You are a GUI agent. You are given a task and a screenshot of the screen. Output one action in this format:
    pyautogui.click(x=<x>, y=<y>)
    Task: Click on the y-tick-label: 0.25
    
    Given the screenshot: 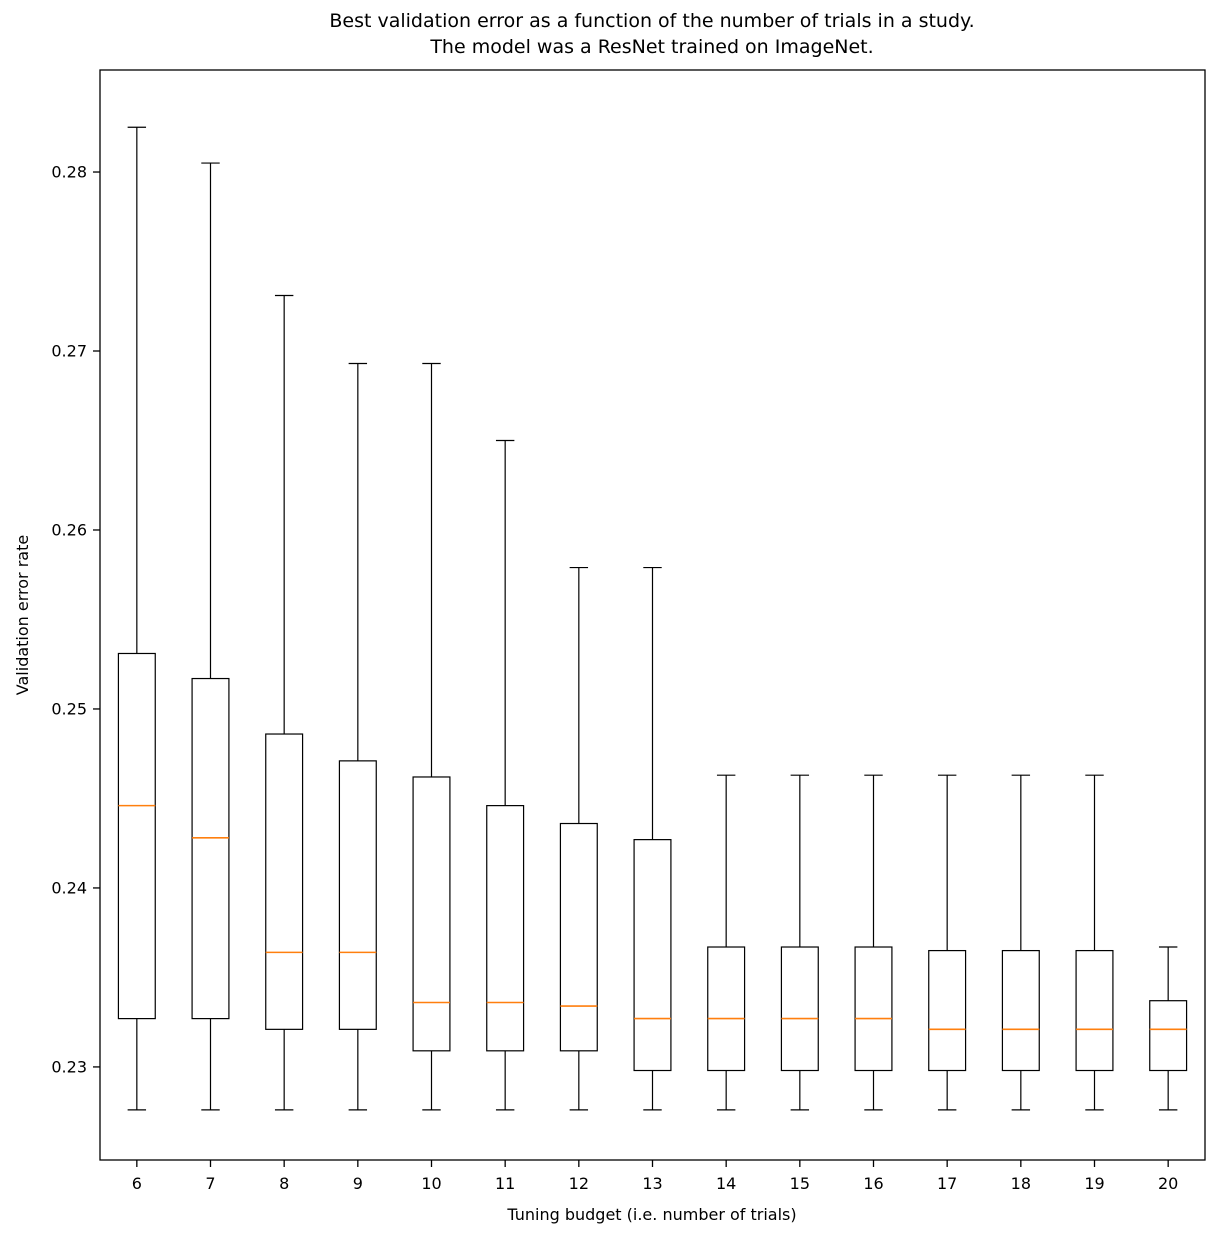 What is the action you would take?
    pyautogui.click(x=69, y=708)
    